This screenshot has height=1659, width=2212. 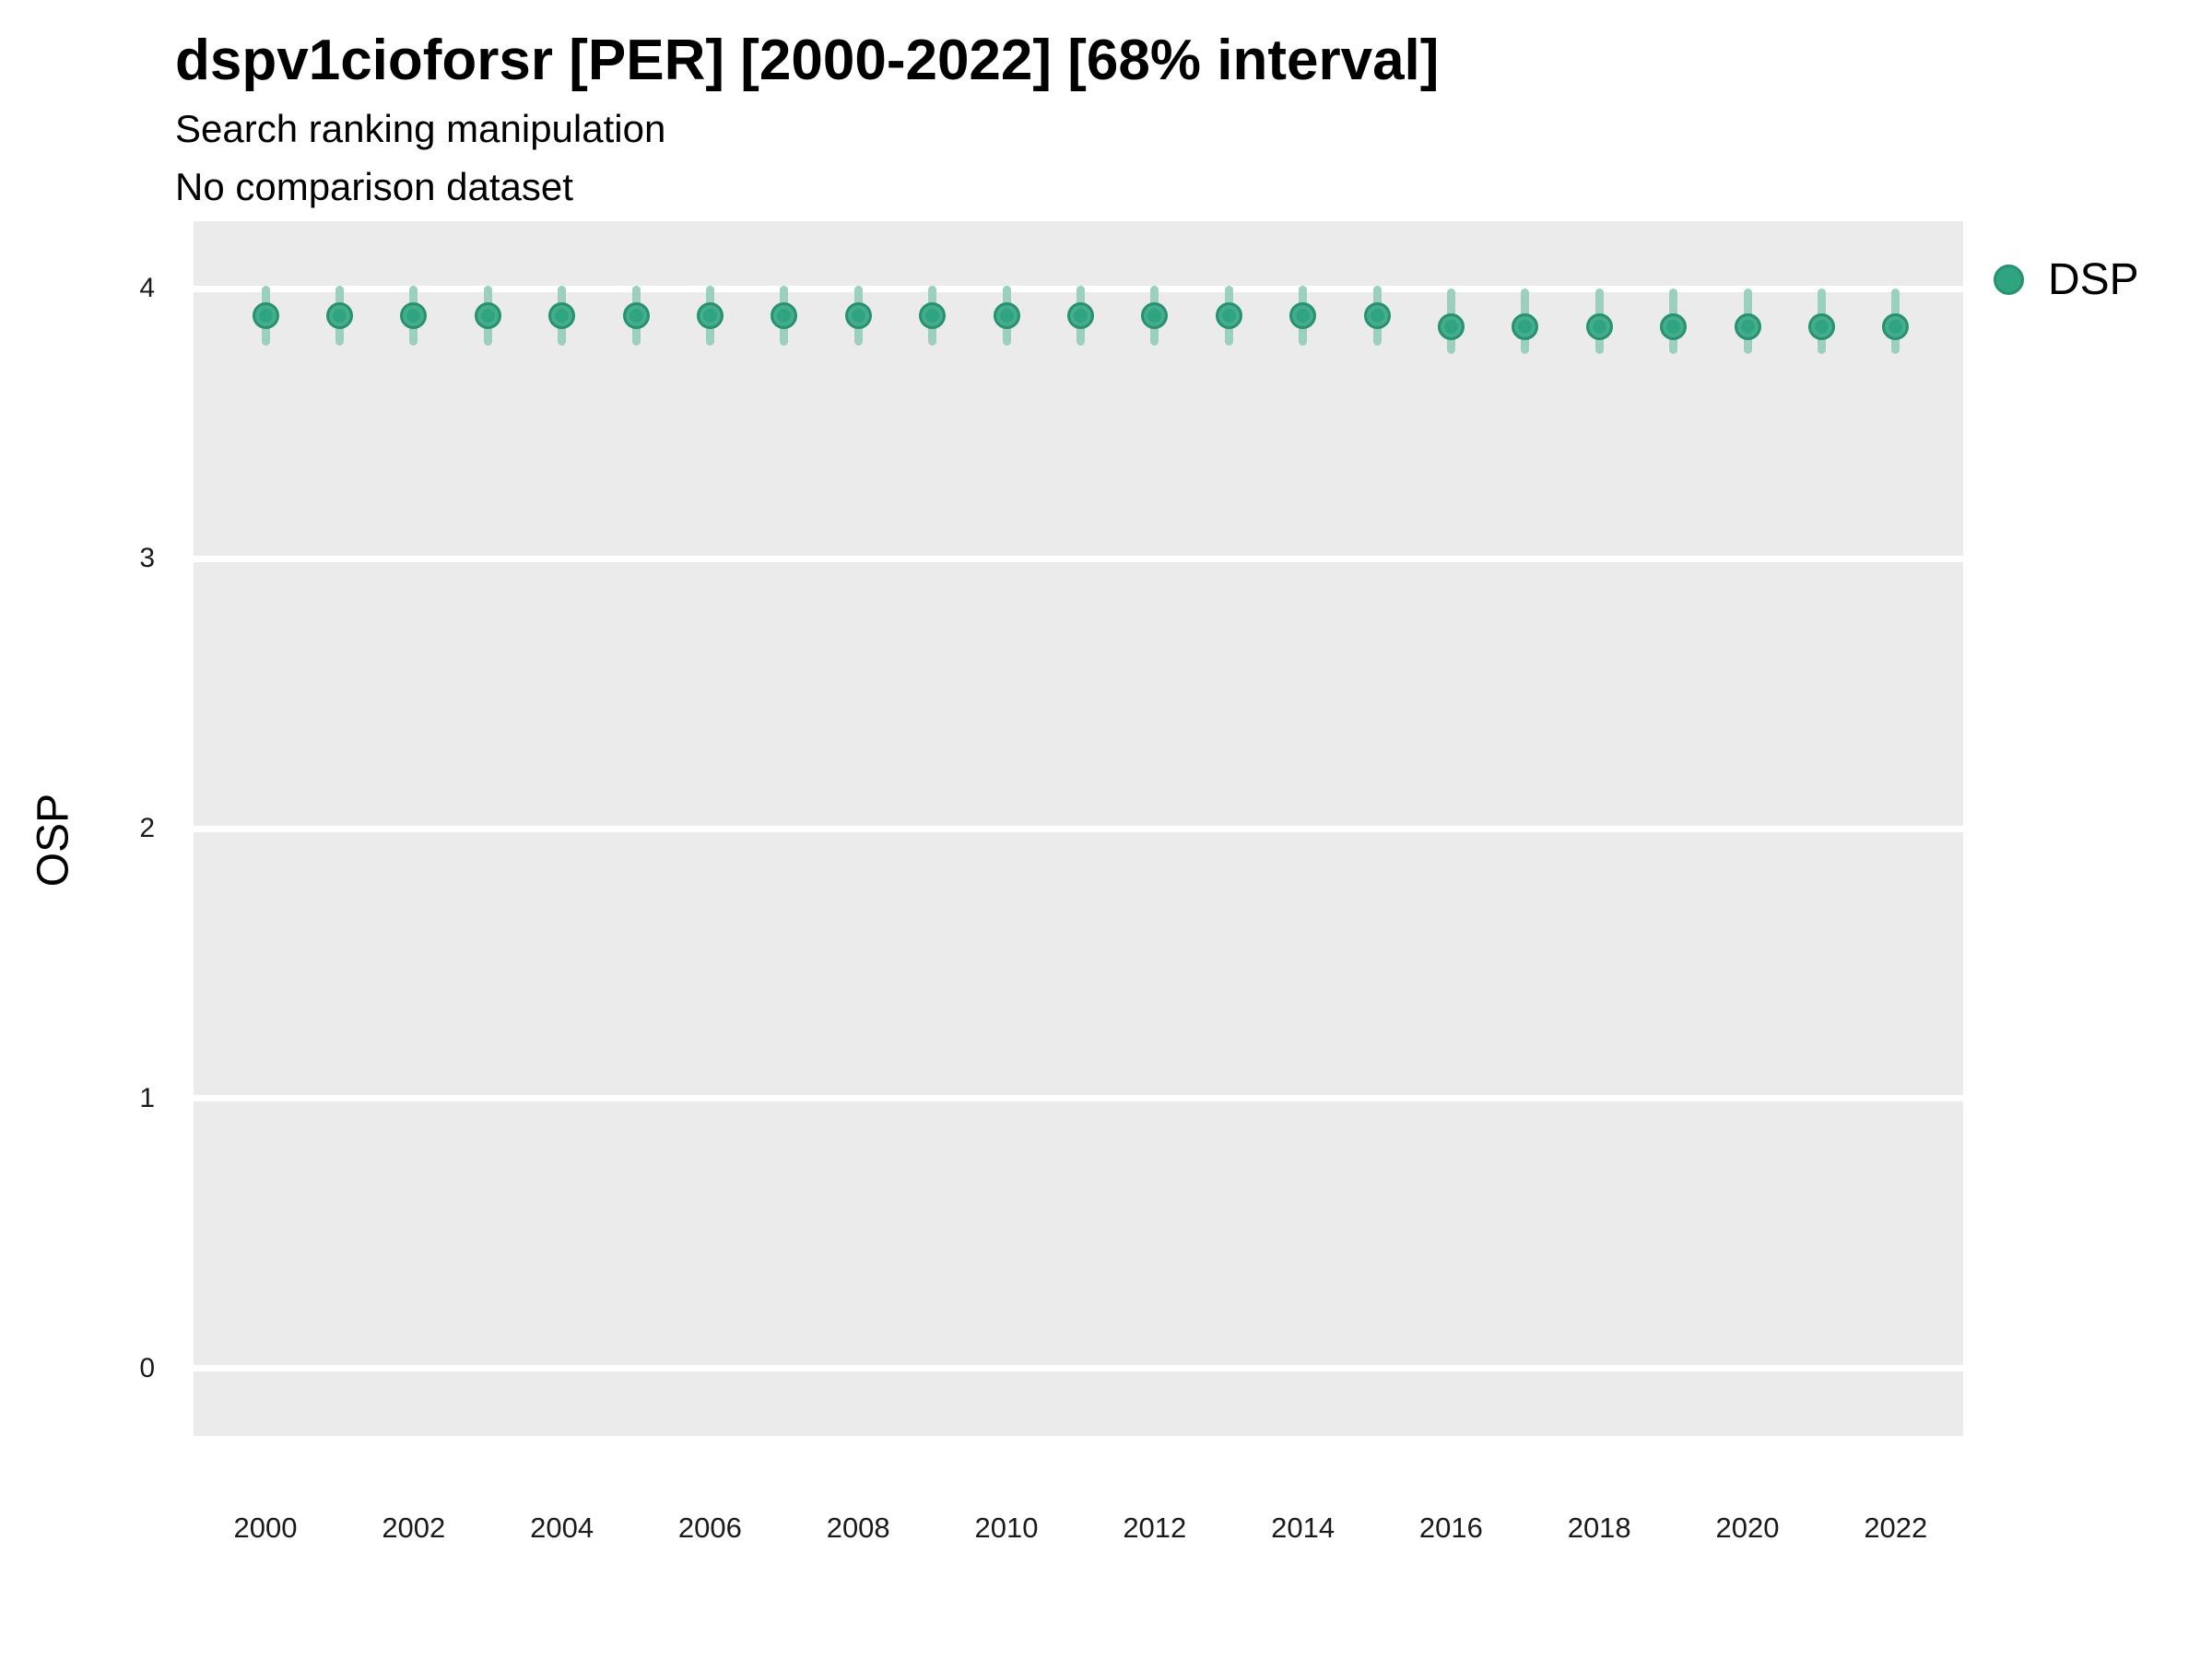 What do you see at coordinates (562, 315) in the screenshot?
I see `data-point-2004` at bounding box center [562, 315].